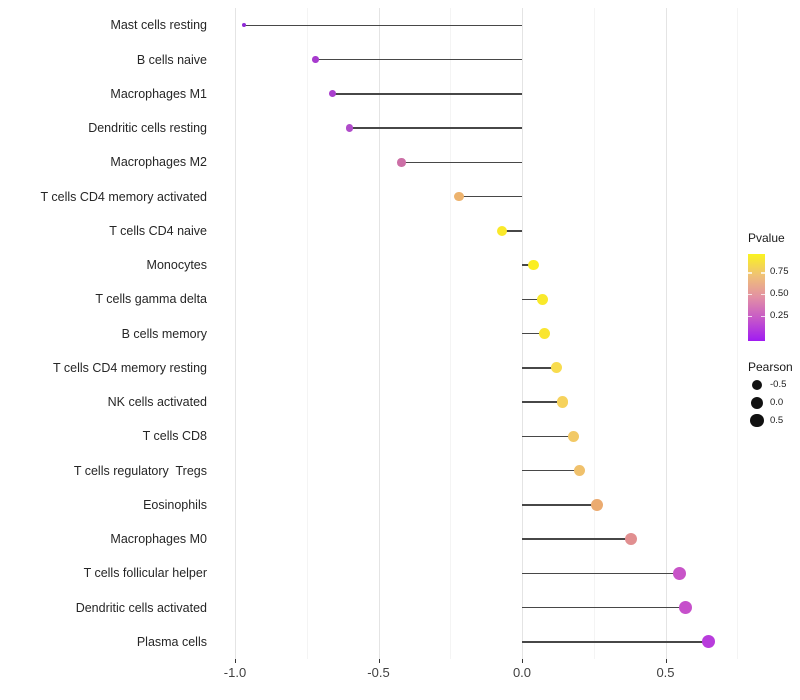 The width and height of the screenshot is (800, 700). Describe the element at coordinates (147, 128) in the screenshot. I see `y-axis-label: Dendritic cells resting` at that location.